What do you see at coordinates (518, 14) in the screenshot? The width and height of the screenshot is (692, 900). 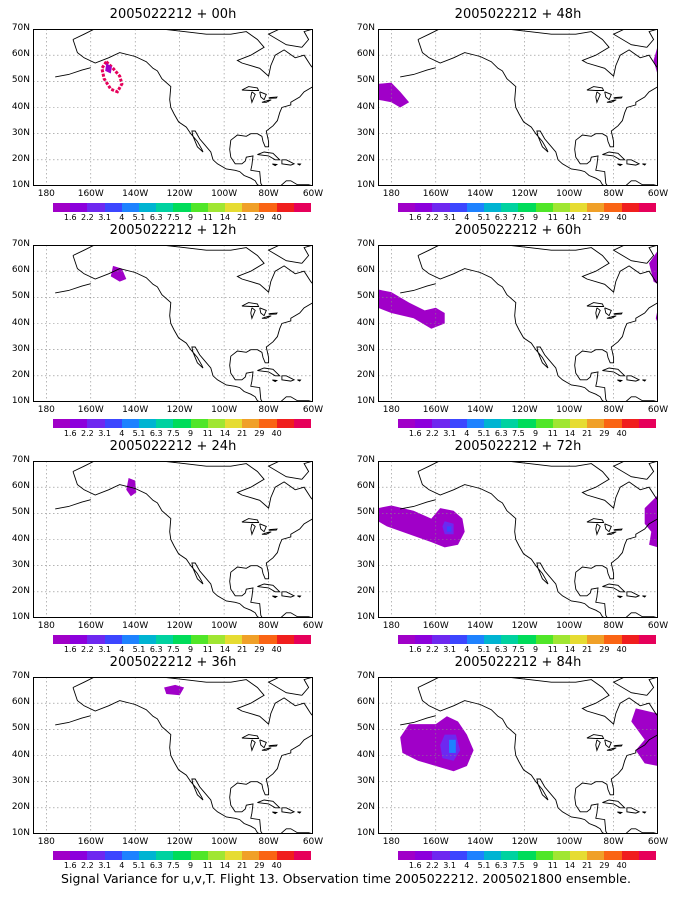 I see `panel-title: 2005022212 + 48h` at bounding box center [518, 14].